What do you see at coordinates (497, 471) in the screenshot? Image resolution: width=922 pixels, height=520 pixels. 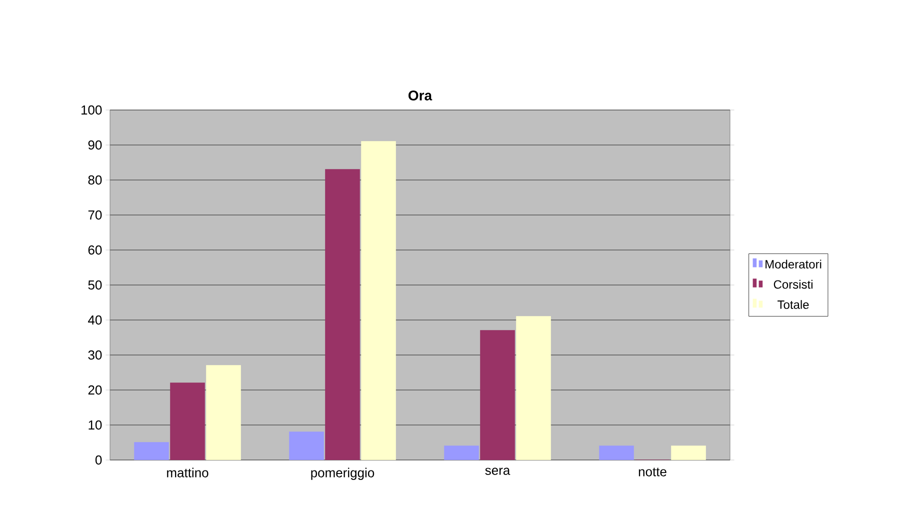 I see `x-tick-label: sera` at bounding box center [497, 471].